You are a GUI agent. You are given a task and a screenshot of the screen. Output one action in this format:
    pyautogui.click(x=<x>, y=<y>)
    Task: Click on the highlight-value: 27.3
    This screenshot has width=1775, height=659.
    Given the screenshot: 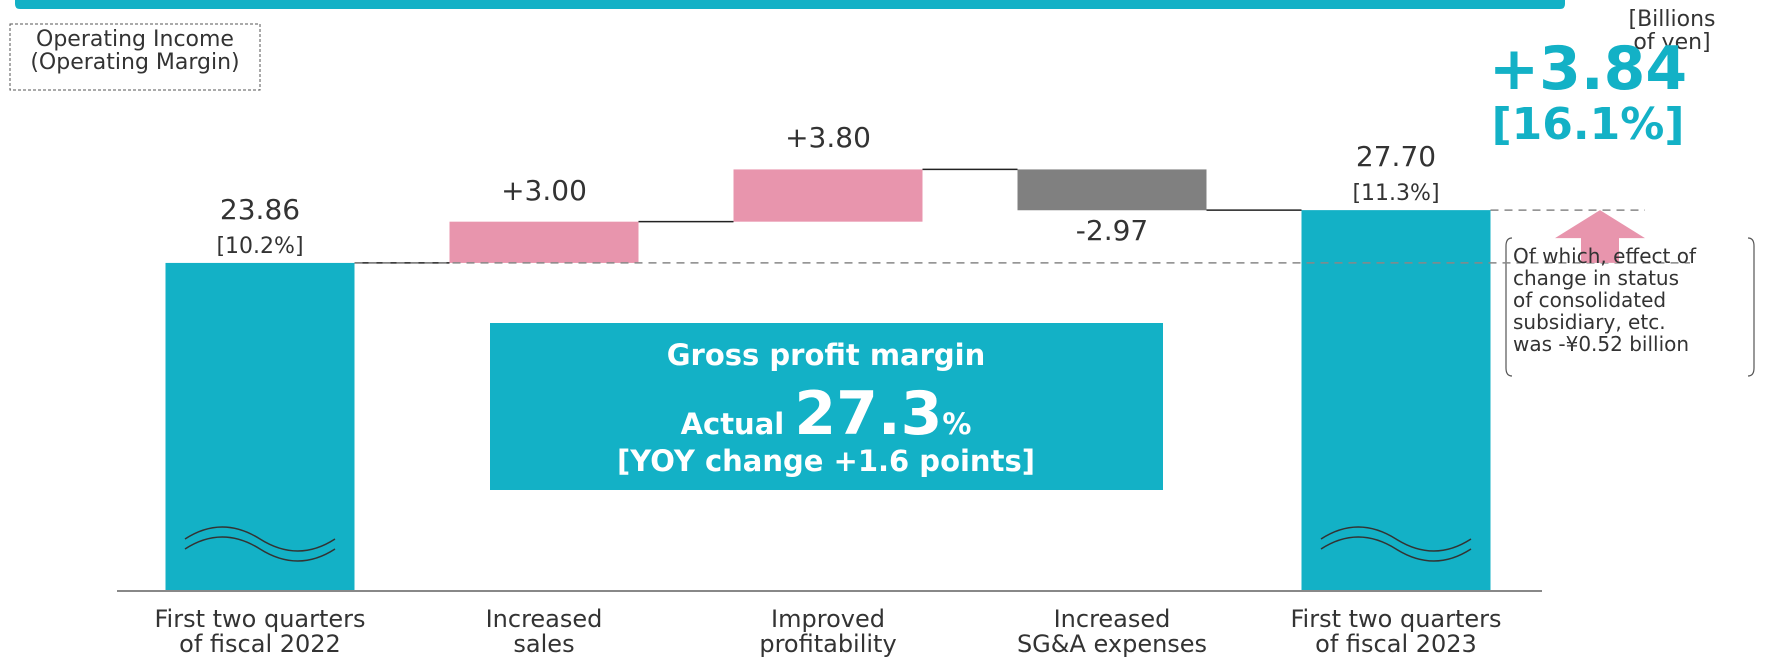 What is the action you would take?
    pyautogui.click(x=868, y=414)
    